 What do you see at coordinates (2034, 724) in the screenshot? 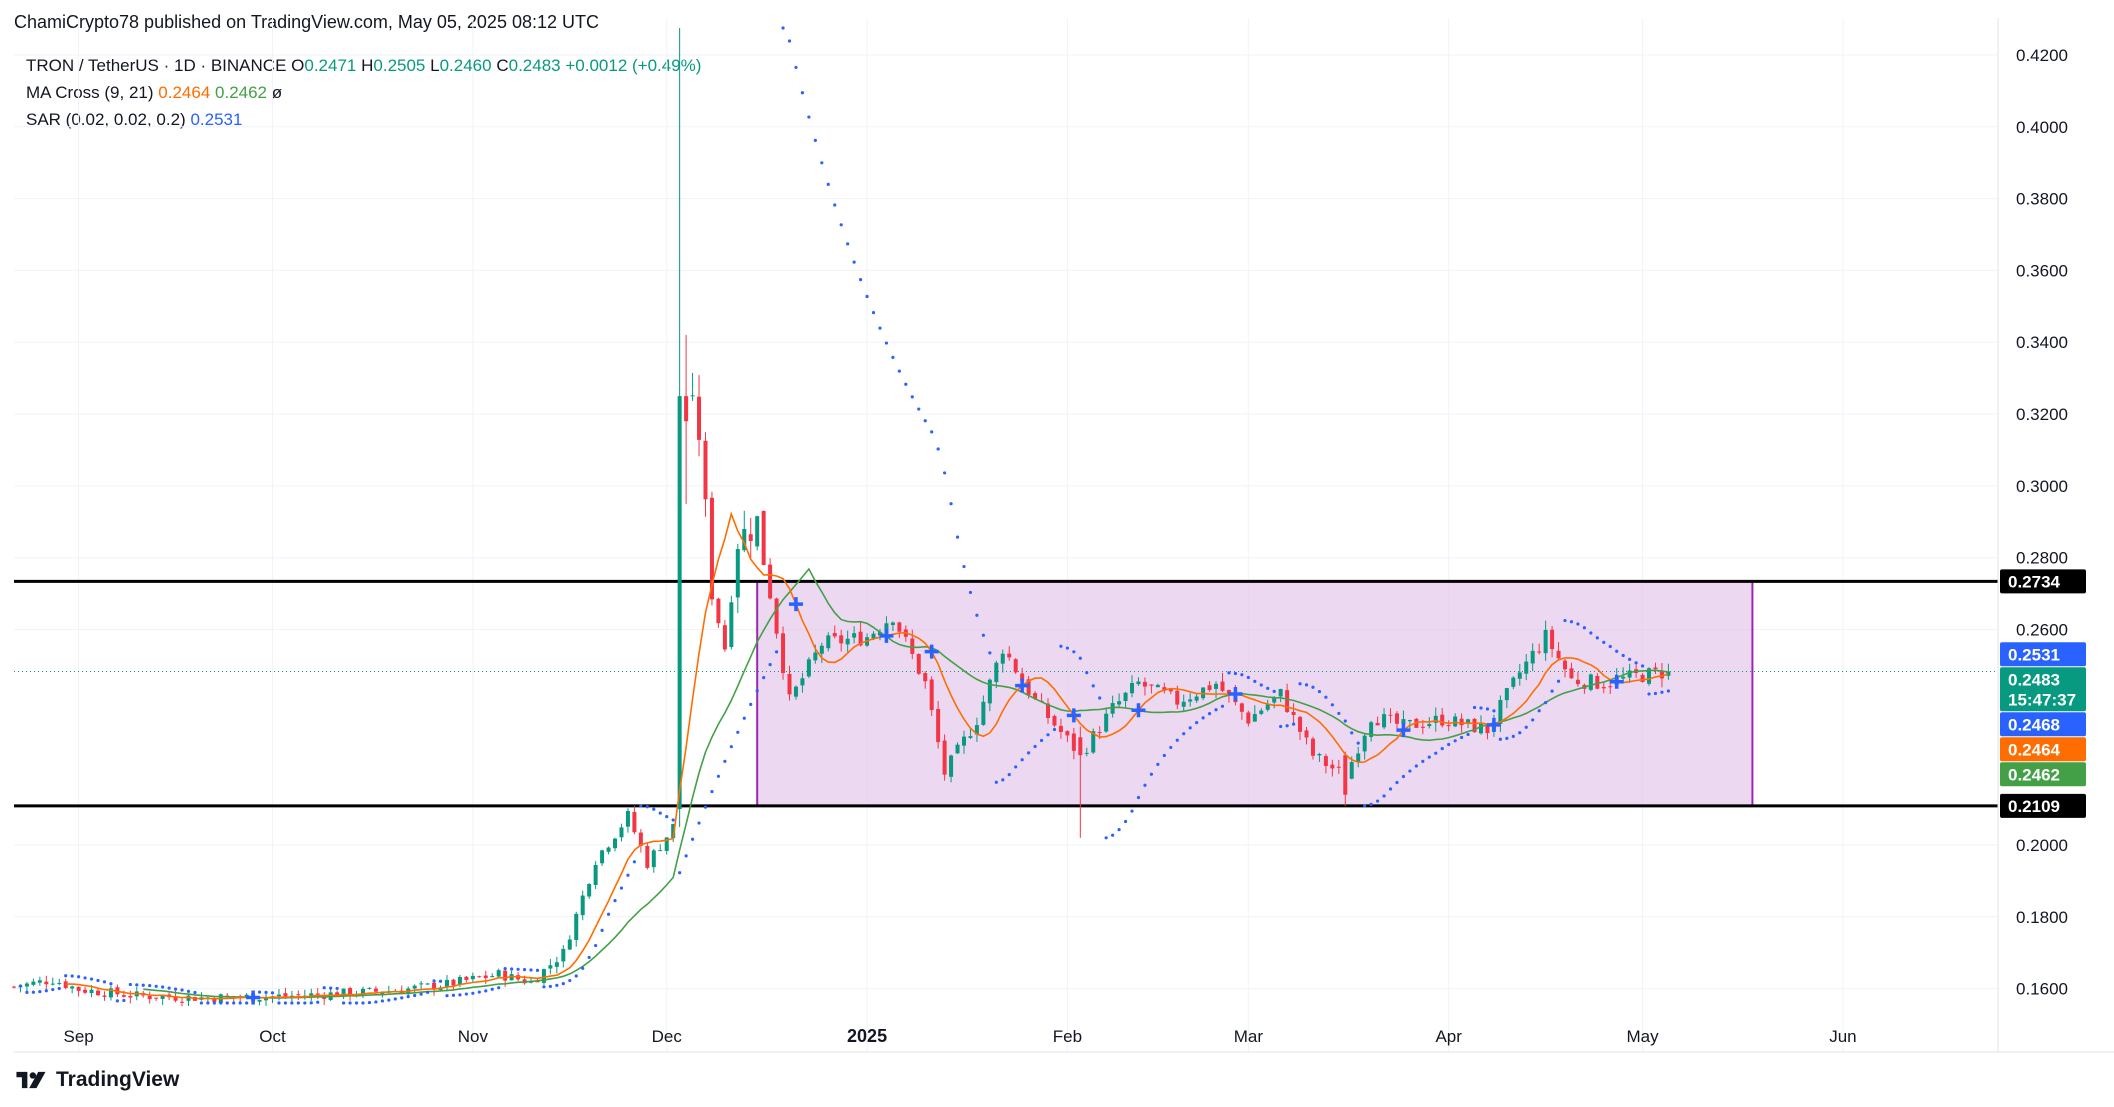
I see `price-tag-label: 0.2468` at bounding box center [2034, 724].